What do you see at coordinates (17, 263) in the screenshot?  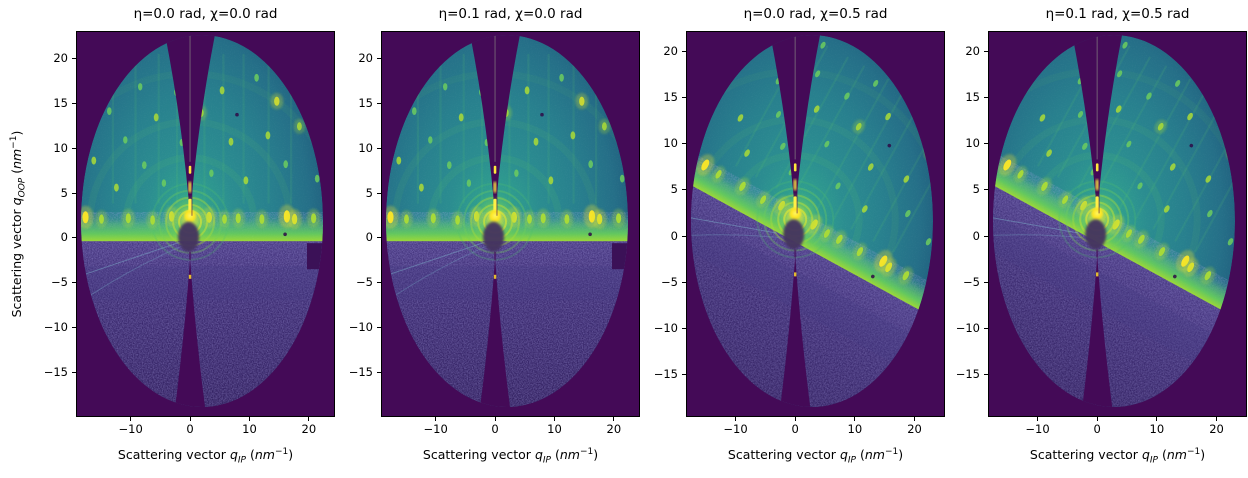 I see `y-axis-label-text: Scattering vector` at bounding box center [17, 263].